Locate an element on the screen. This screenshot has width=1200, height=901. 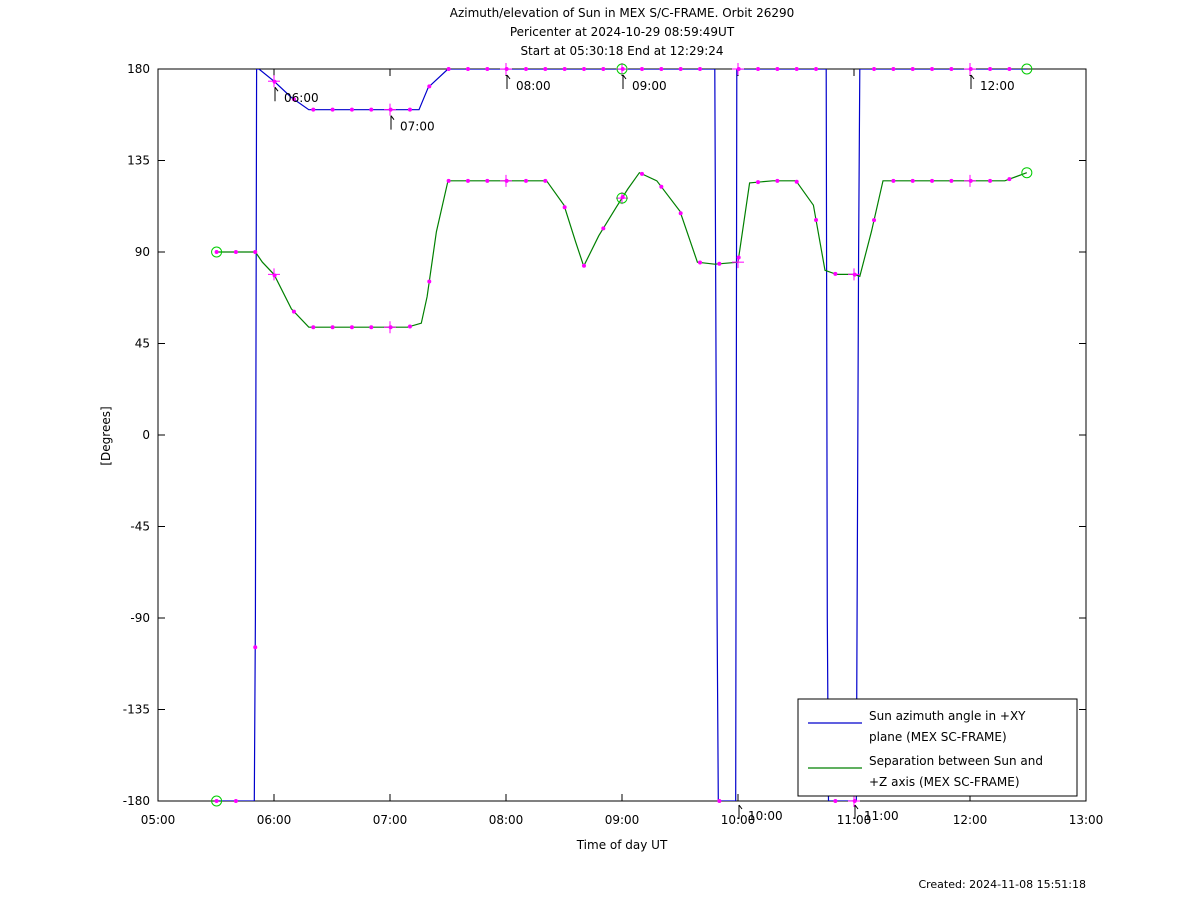
legend-label: Sun azimuth angle in +XY is located at coordinates (947, 716).